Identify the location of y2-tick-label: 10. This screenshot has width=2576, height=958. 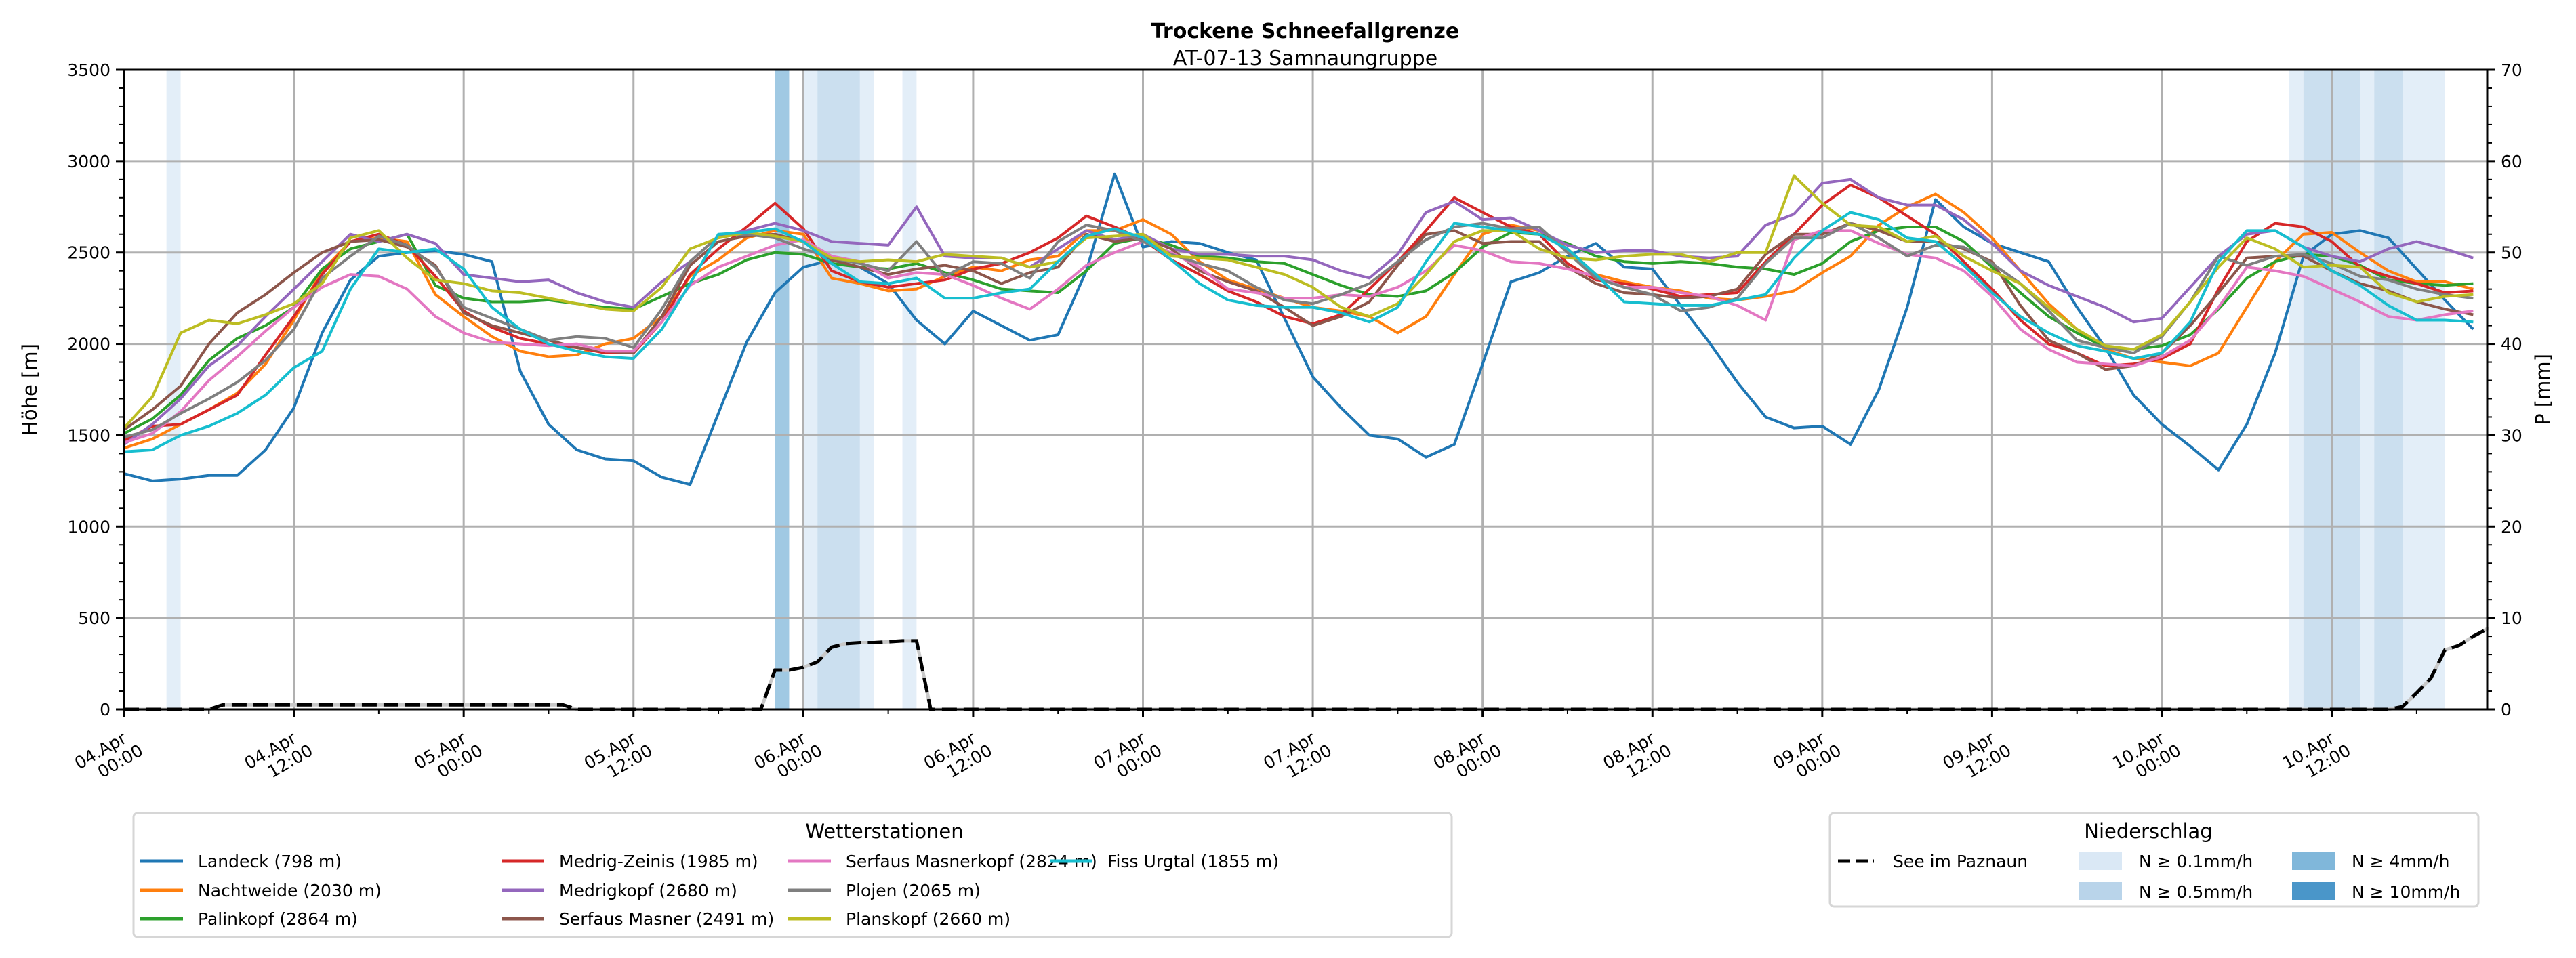
(2511, 618).